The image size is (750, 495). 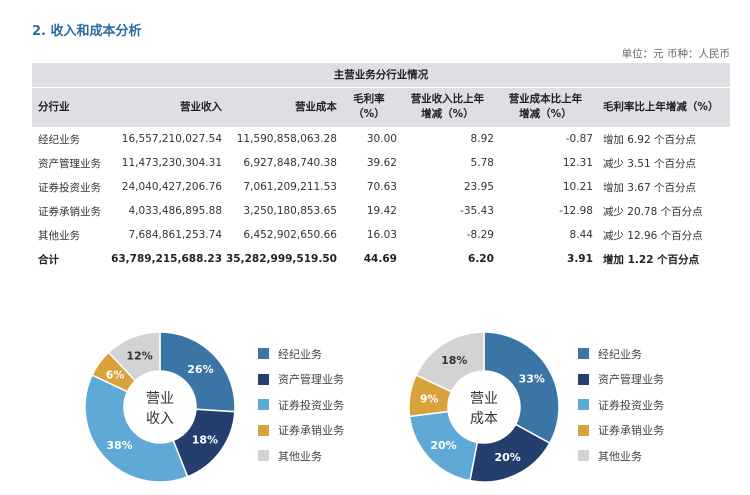 What do you see at coordinates (482, 163) in the screenshot?
I see `cell-revenue-change: 5.78` at bounding box center [482, 163].